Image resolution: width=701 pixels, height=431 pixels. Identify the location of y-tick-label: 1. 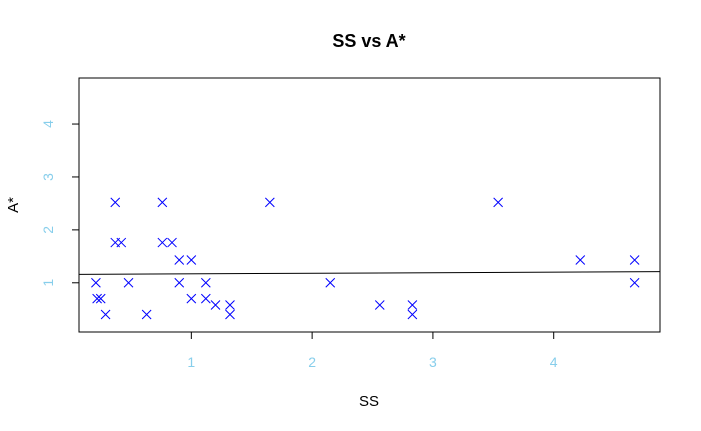
(48, 283).